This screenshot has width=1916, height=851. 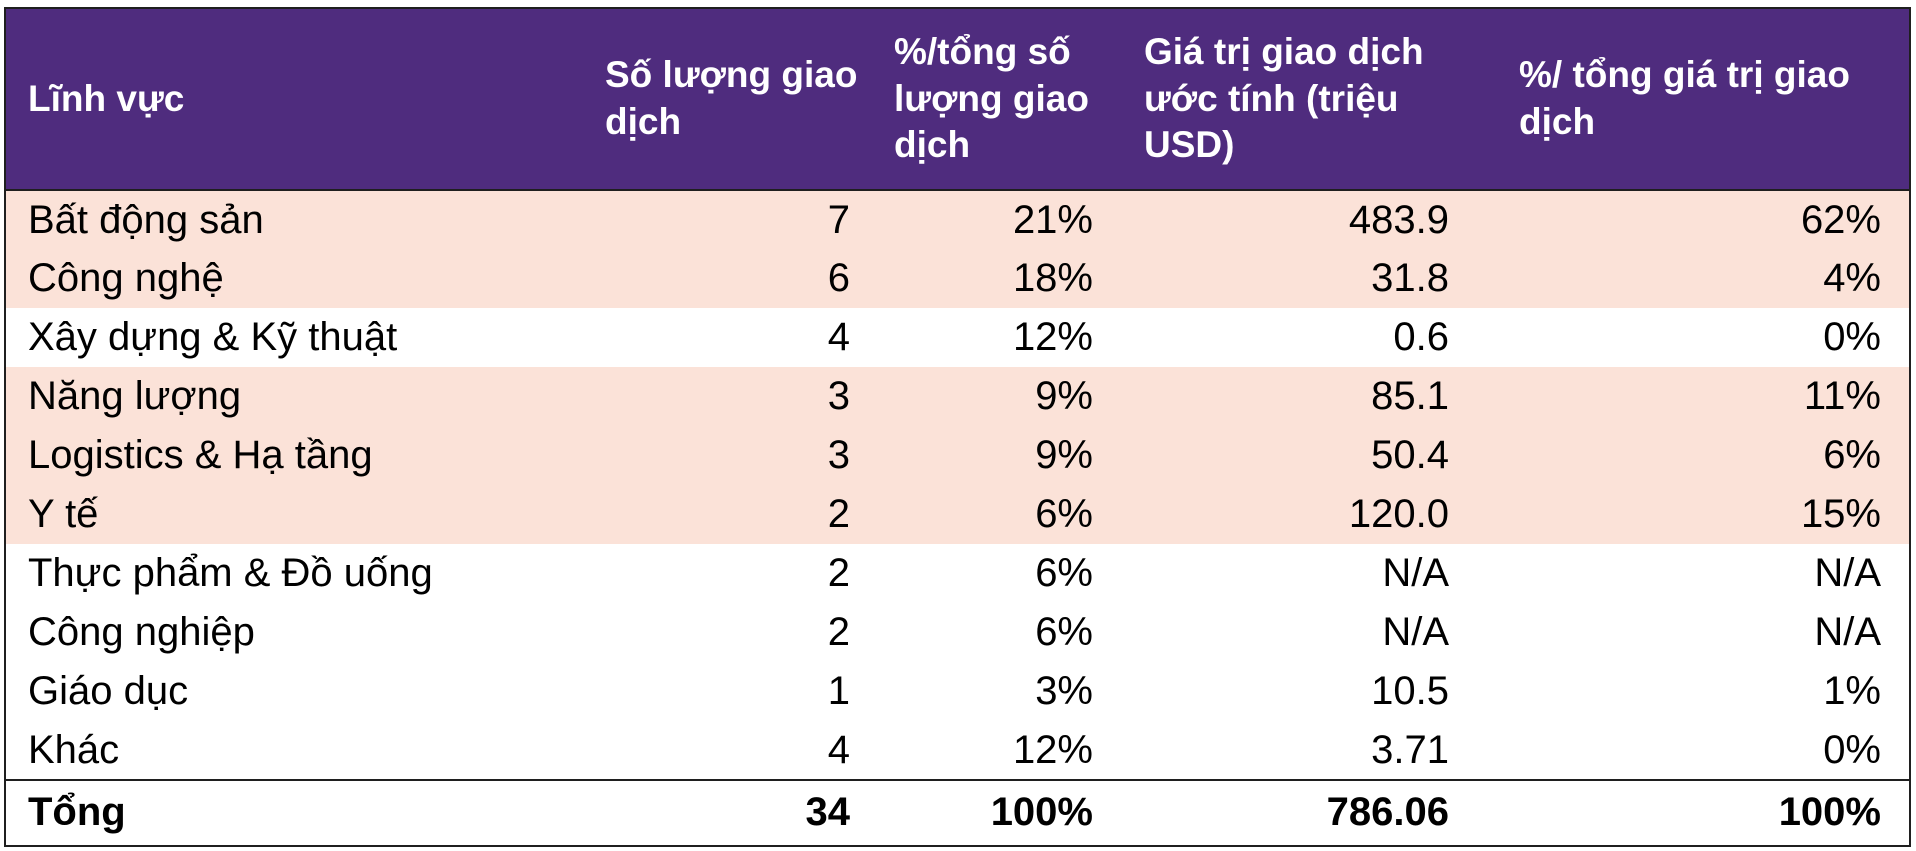 I want to click on table-row: Thực phẩm & Đồ uống 2 6% N/A N/A, so click(x=957, y=573).